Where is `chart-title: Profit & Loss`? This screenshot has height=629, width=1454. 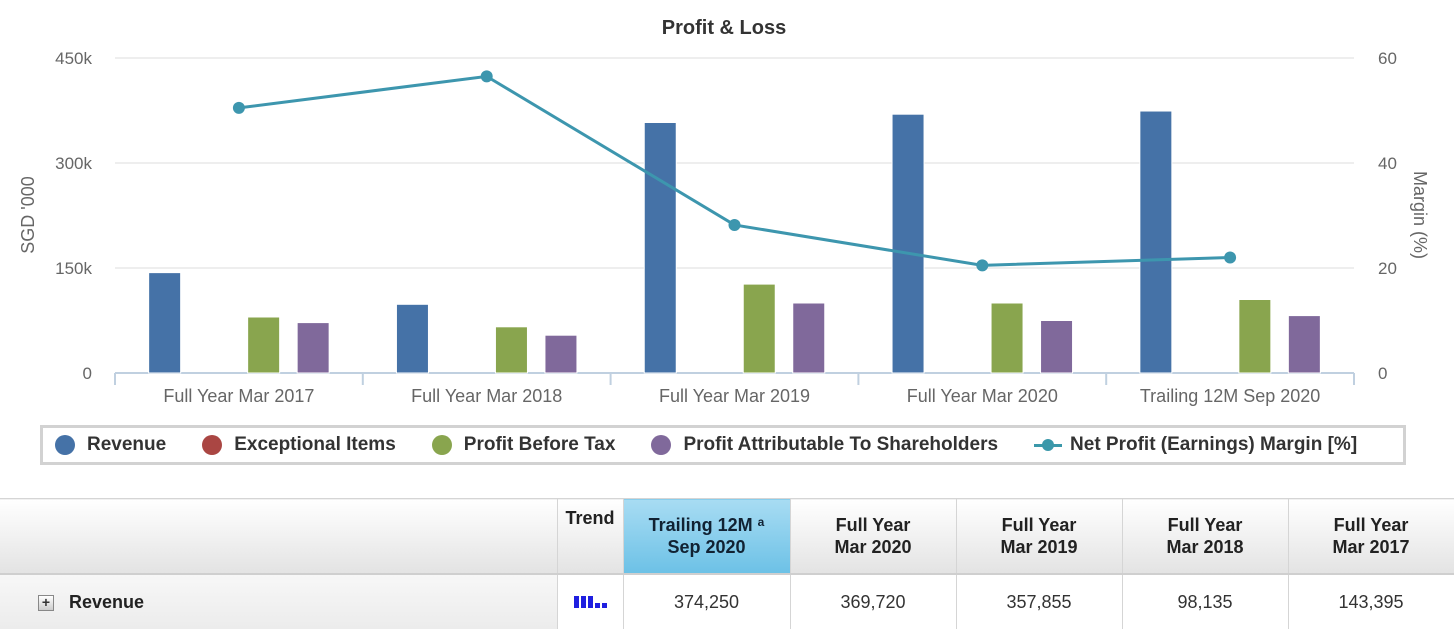
chart-title: Profit & Loss is located at coordinates (724, 28).